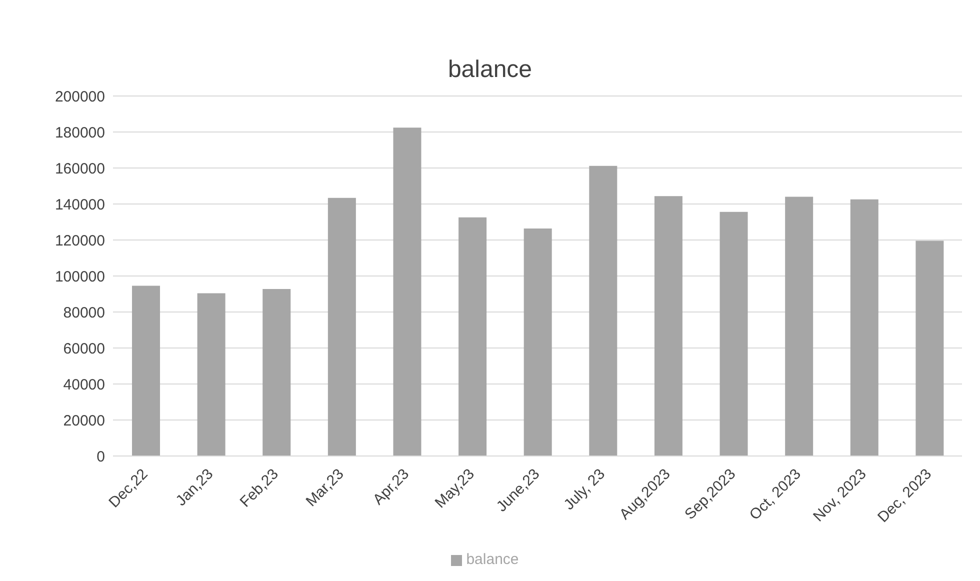 This screenshot has height=581, width=980. Describe the element at coordinates (79, 277) in the screenshot. I see `y-tick-label: 100000` at that location.